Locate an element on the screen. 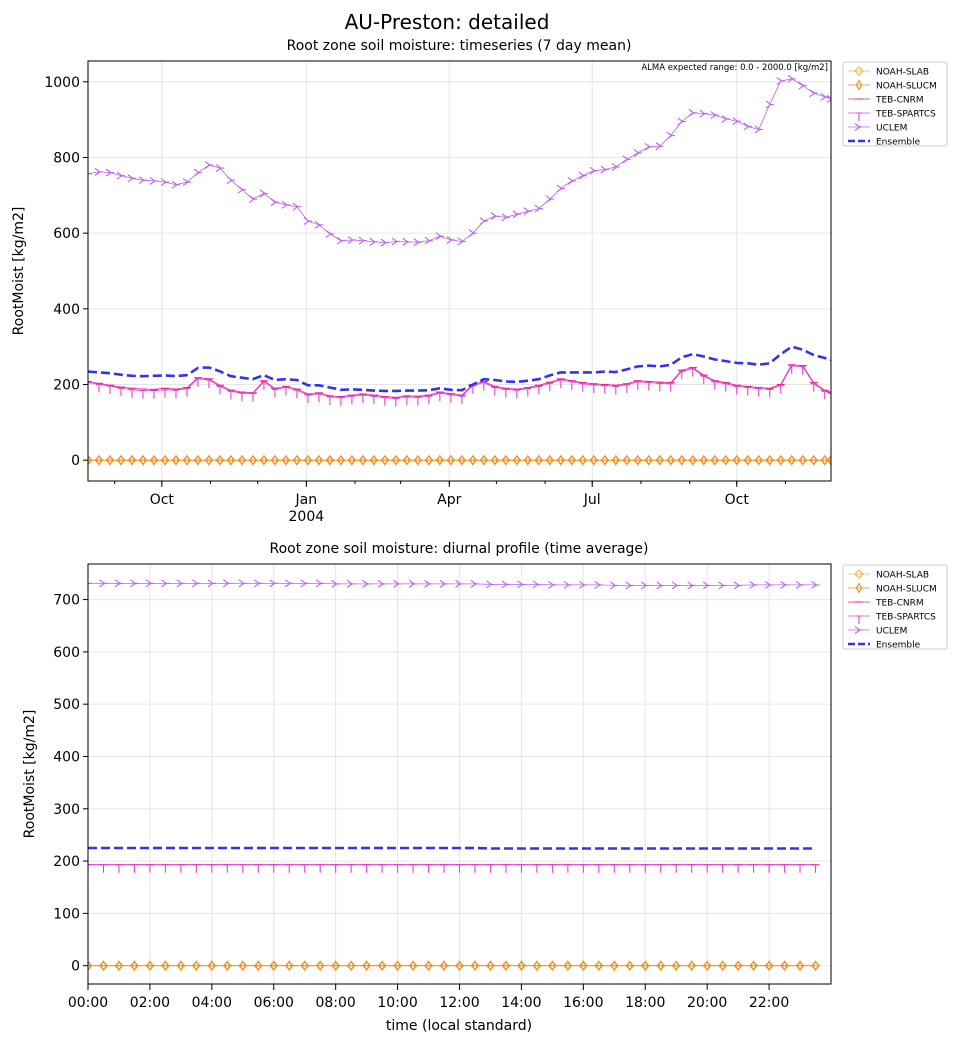  legend-box is located at coordinates (895, 607).